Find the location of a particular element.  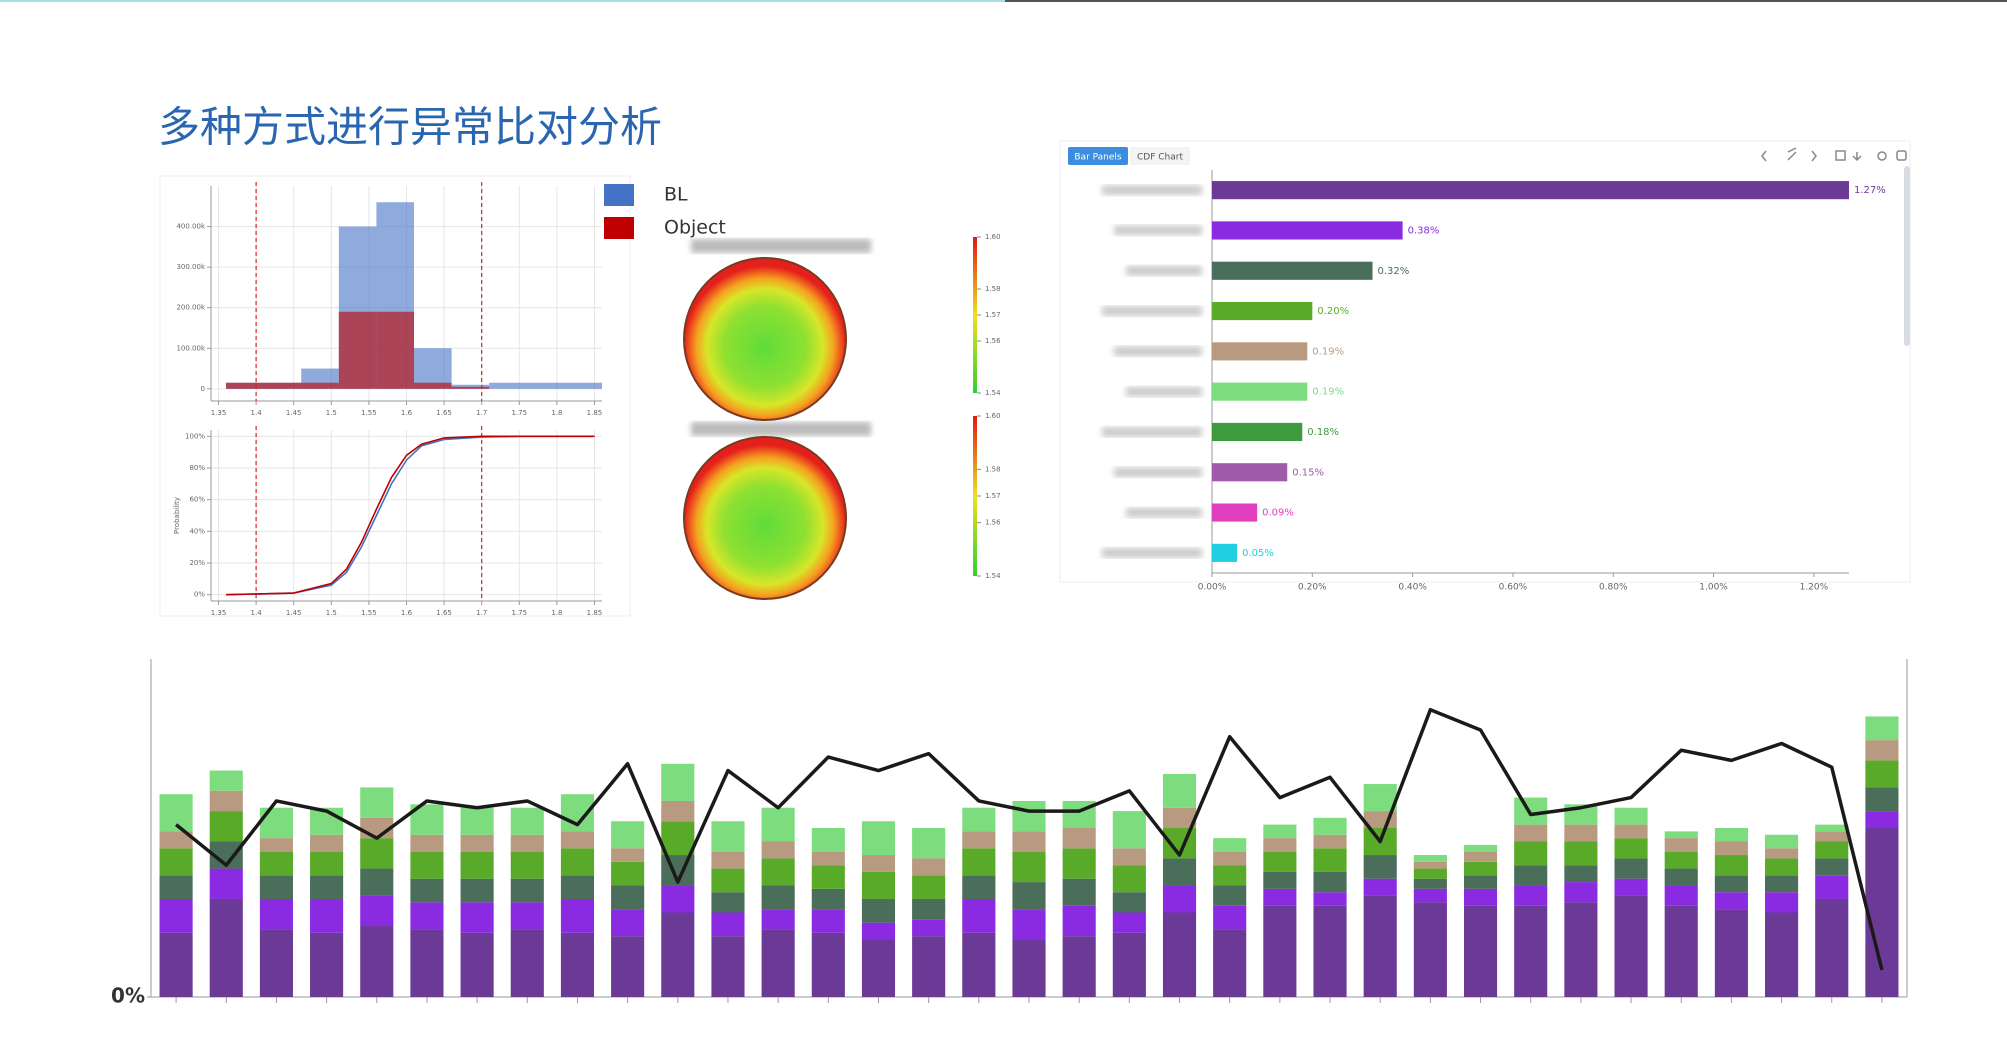

y-tick-label: 0 is located at coordinates (203, 389).